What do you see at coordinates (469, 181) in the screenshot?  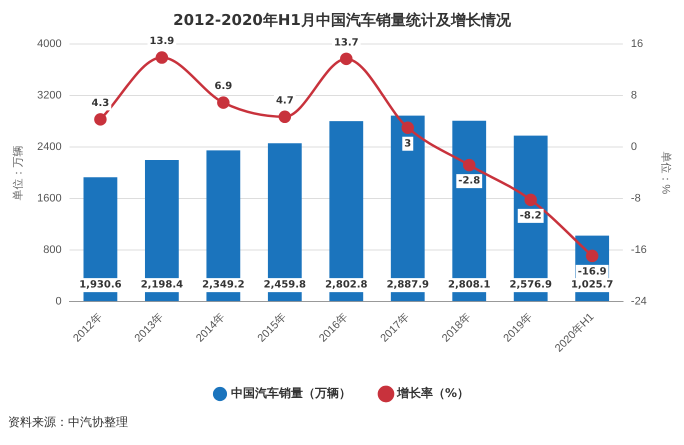 I see `data-label: -2.8` at bounding box center [469, 181].